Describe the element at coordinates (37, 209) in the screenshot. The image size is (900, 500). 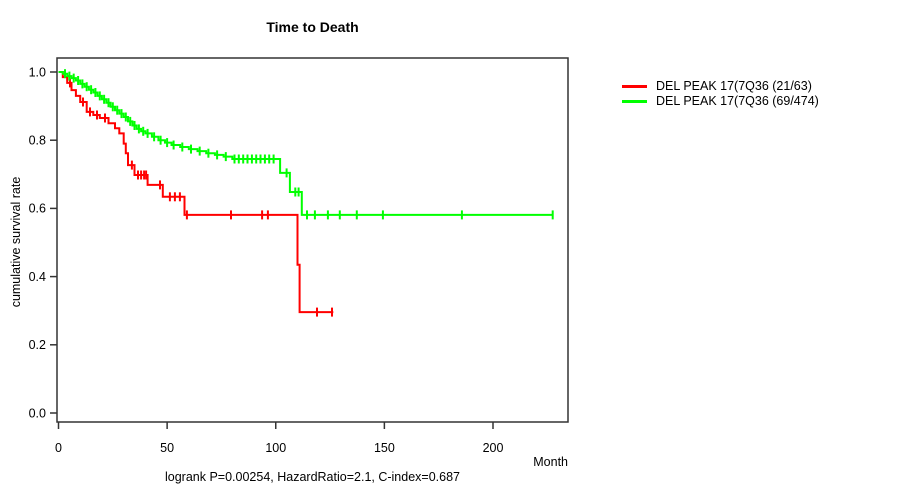
I see `y-tick-label: 0.6` at that location.